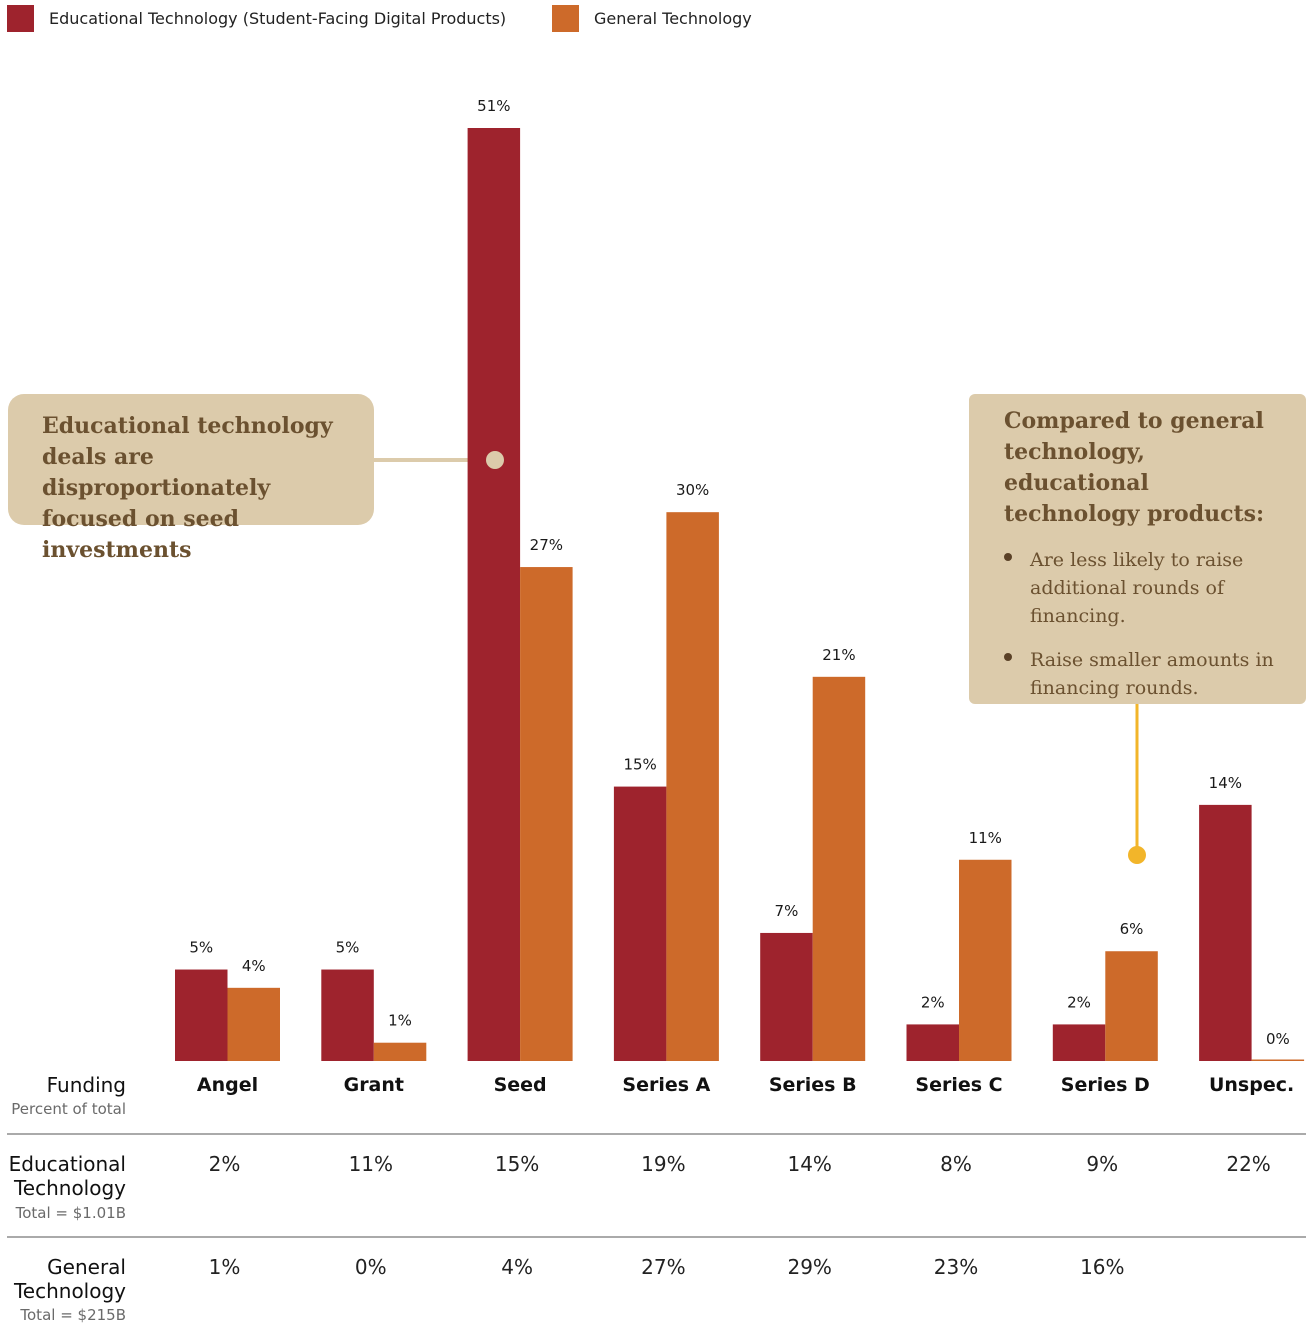 This screenshot has height=1326, width=1309. Describe the element at coordinates (673, 18) in the screenshot. I see `legend-label-general: General Technology` at that location.